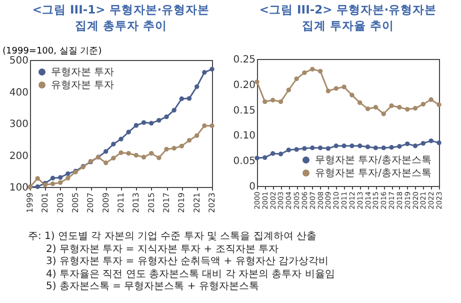  Describe the element at coordinates (166, 202) in the screenshot. I see `x-tick-label: 2017` at that location.